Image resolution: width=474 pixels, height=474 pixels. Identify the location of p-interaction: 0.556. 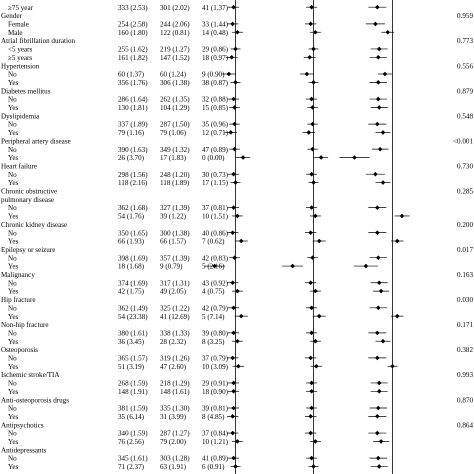
(465, 66).